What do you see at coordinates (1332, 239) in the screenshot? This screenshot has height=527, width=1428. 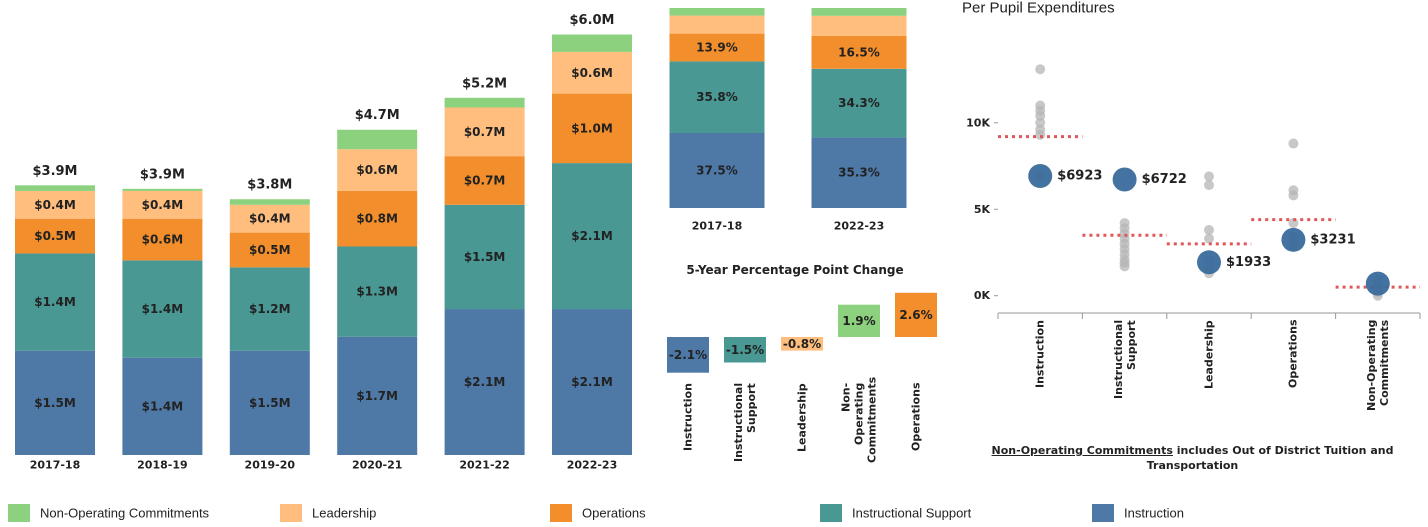 I see `value-label: $3231` at bounding box center [1332, 239].